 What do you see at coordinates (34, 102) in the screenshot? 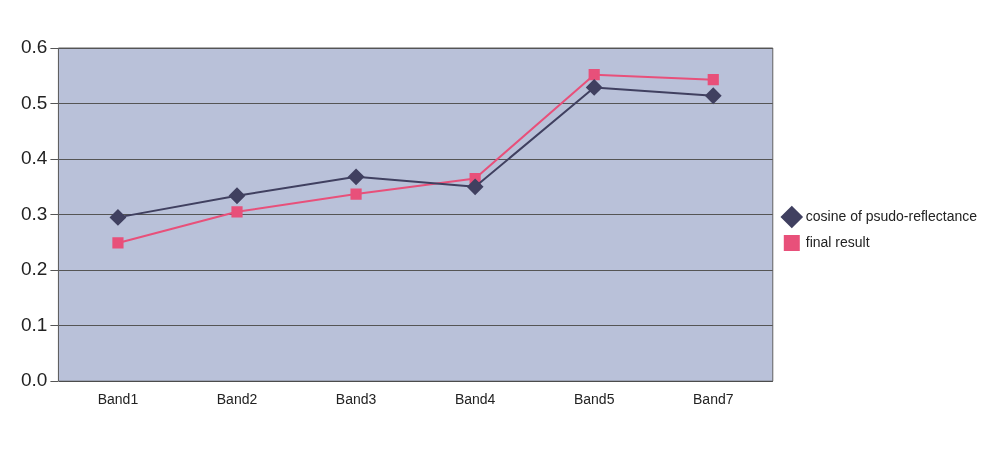
I see `y-tick-label: 0.5` at bounding box center [34, 102].